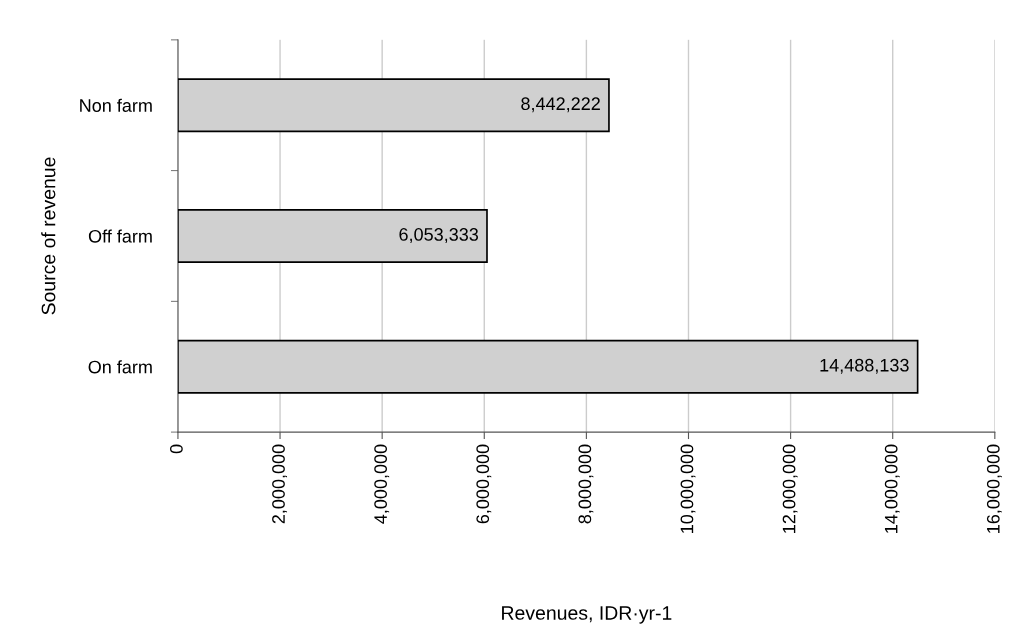 The height and width of the screenshot is (643, 1011). Describe the element at coordinates (994, 488) in the screenshot. I see `x-tick-label: 16,000,000` at that location.